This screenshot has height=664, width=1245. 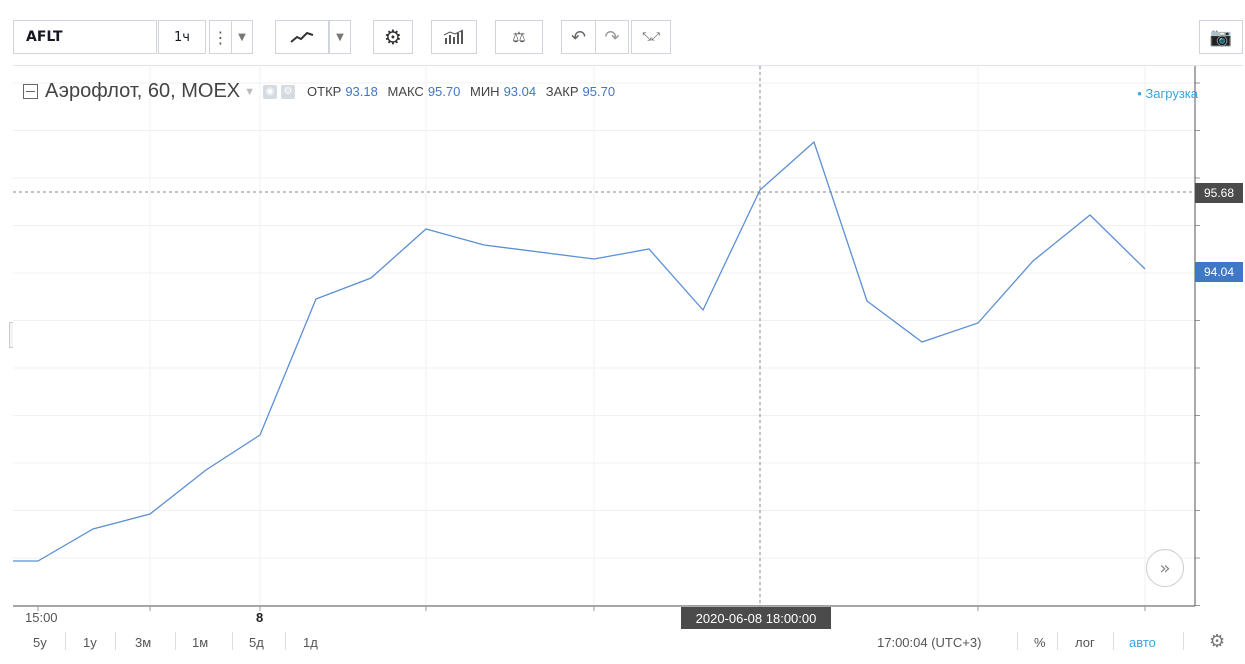 I want to click on ohlc-values: ОТКР 93.18 МАКС 95.70 МИН 93.04 ЗАКР 95.70, so click(x=464, y=91).